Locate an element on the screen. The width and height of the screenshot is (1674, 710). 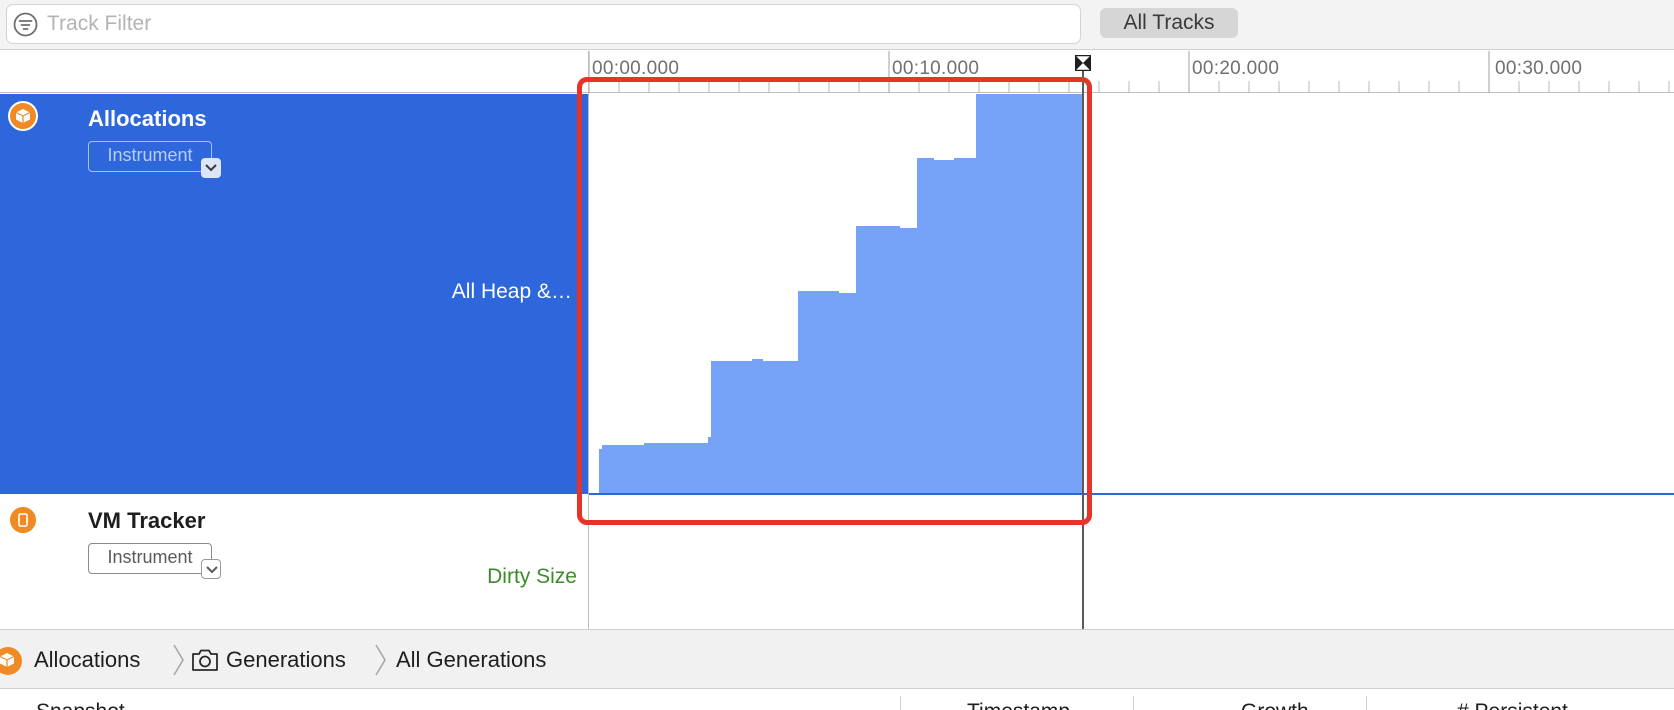
vm-tracker-graph is located at coordinates (1131, 562).